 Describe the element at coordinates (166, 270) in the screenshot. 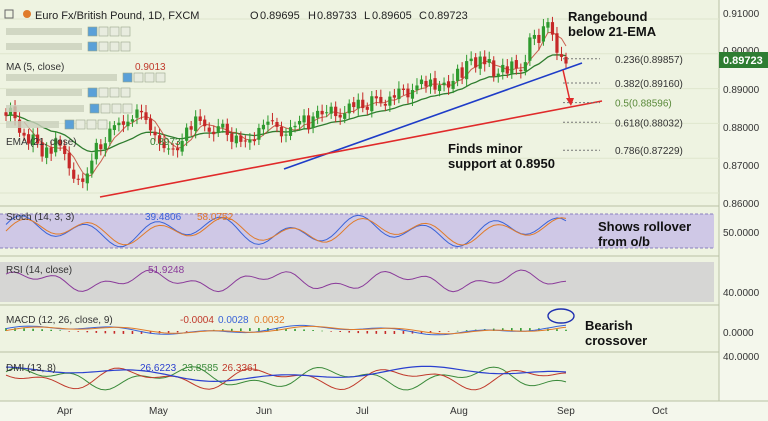

I see `rsi-value: 51.9248` at that location.